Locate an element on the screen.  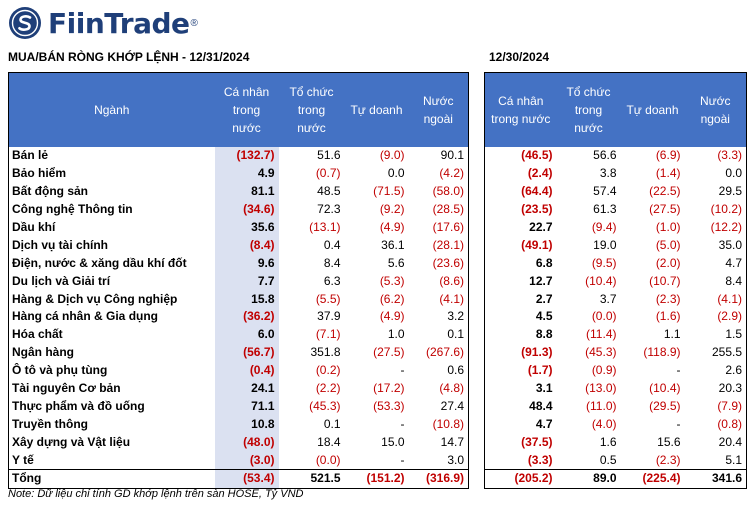
table-row: Xây dựng và Vật liệu (48.0) 18.4 15.0 14.7 is located at coordinates (239, 442).